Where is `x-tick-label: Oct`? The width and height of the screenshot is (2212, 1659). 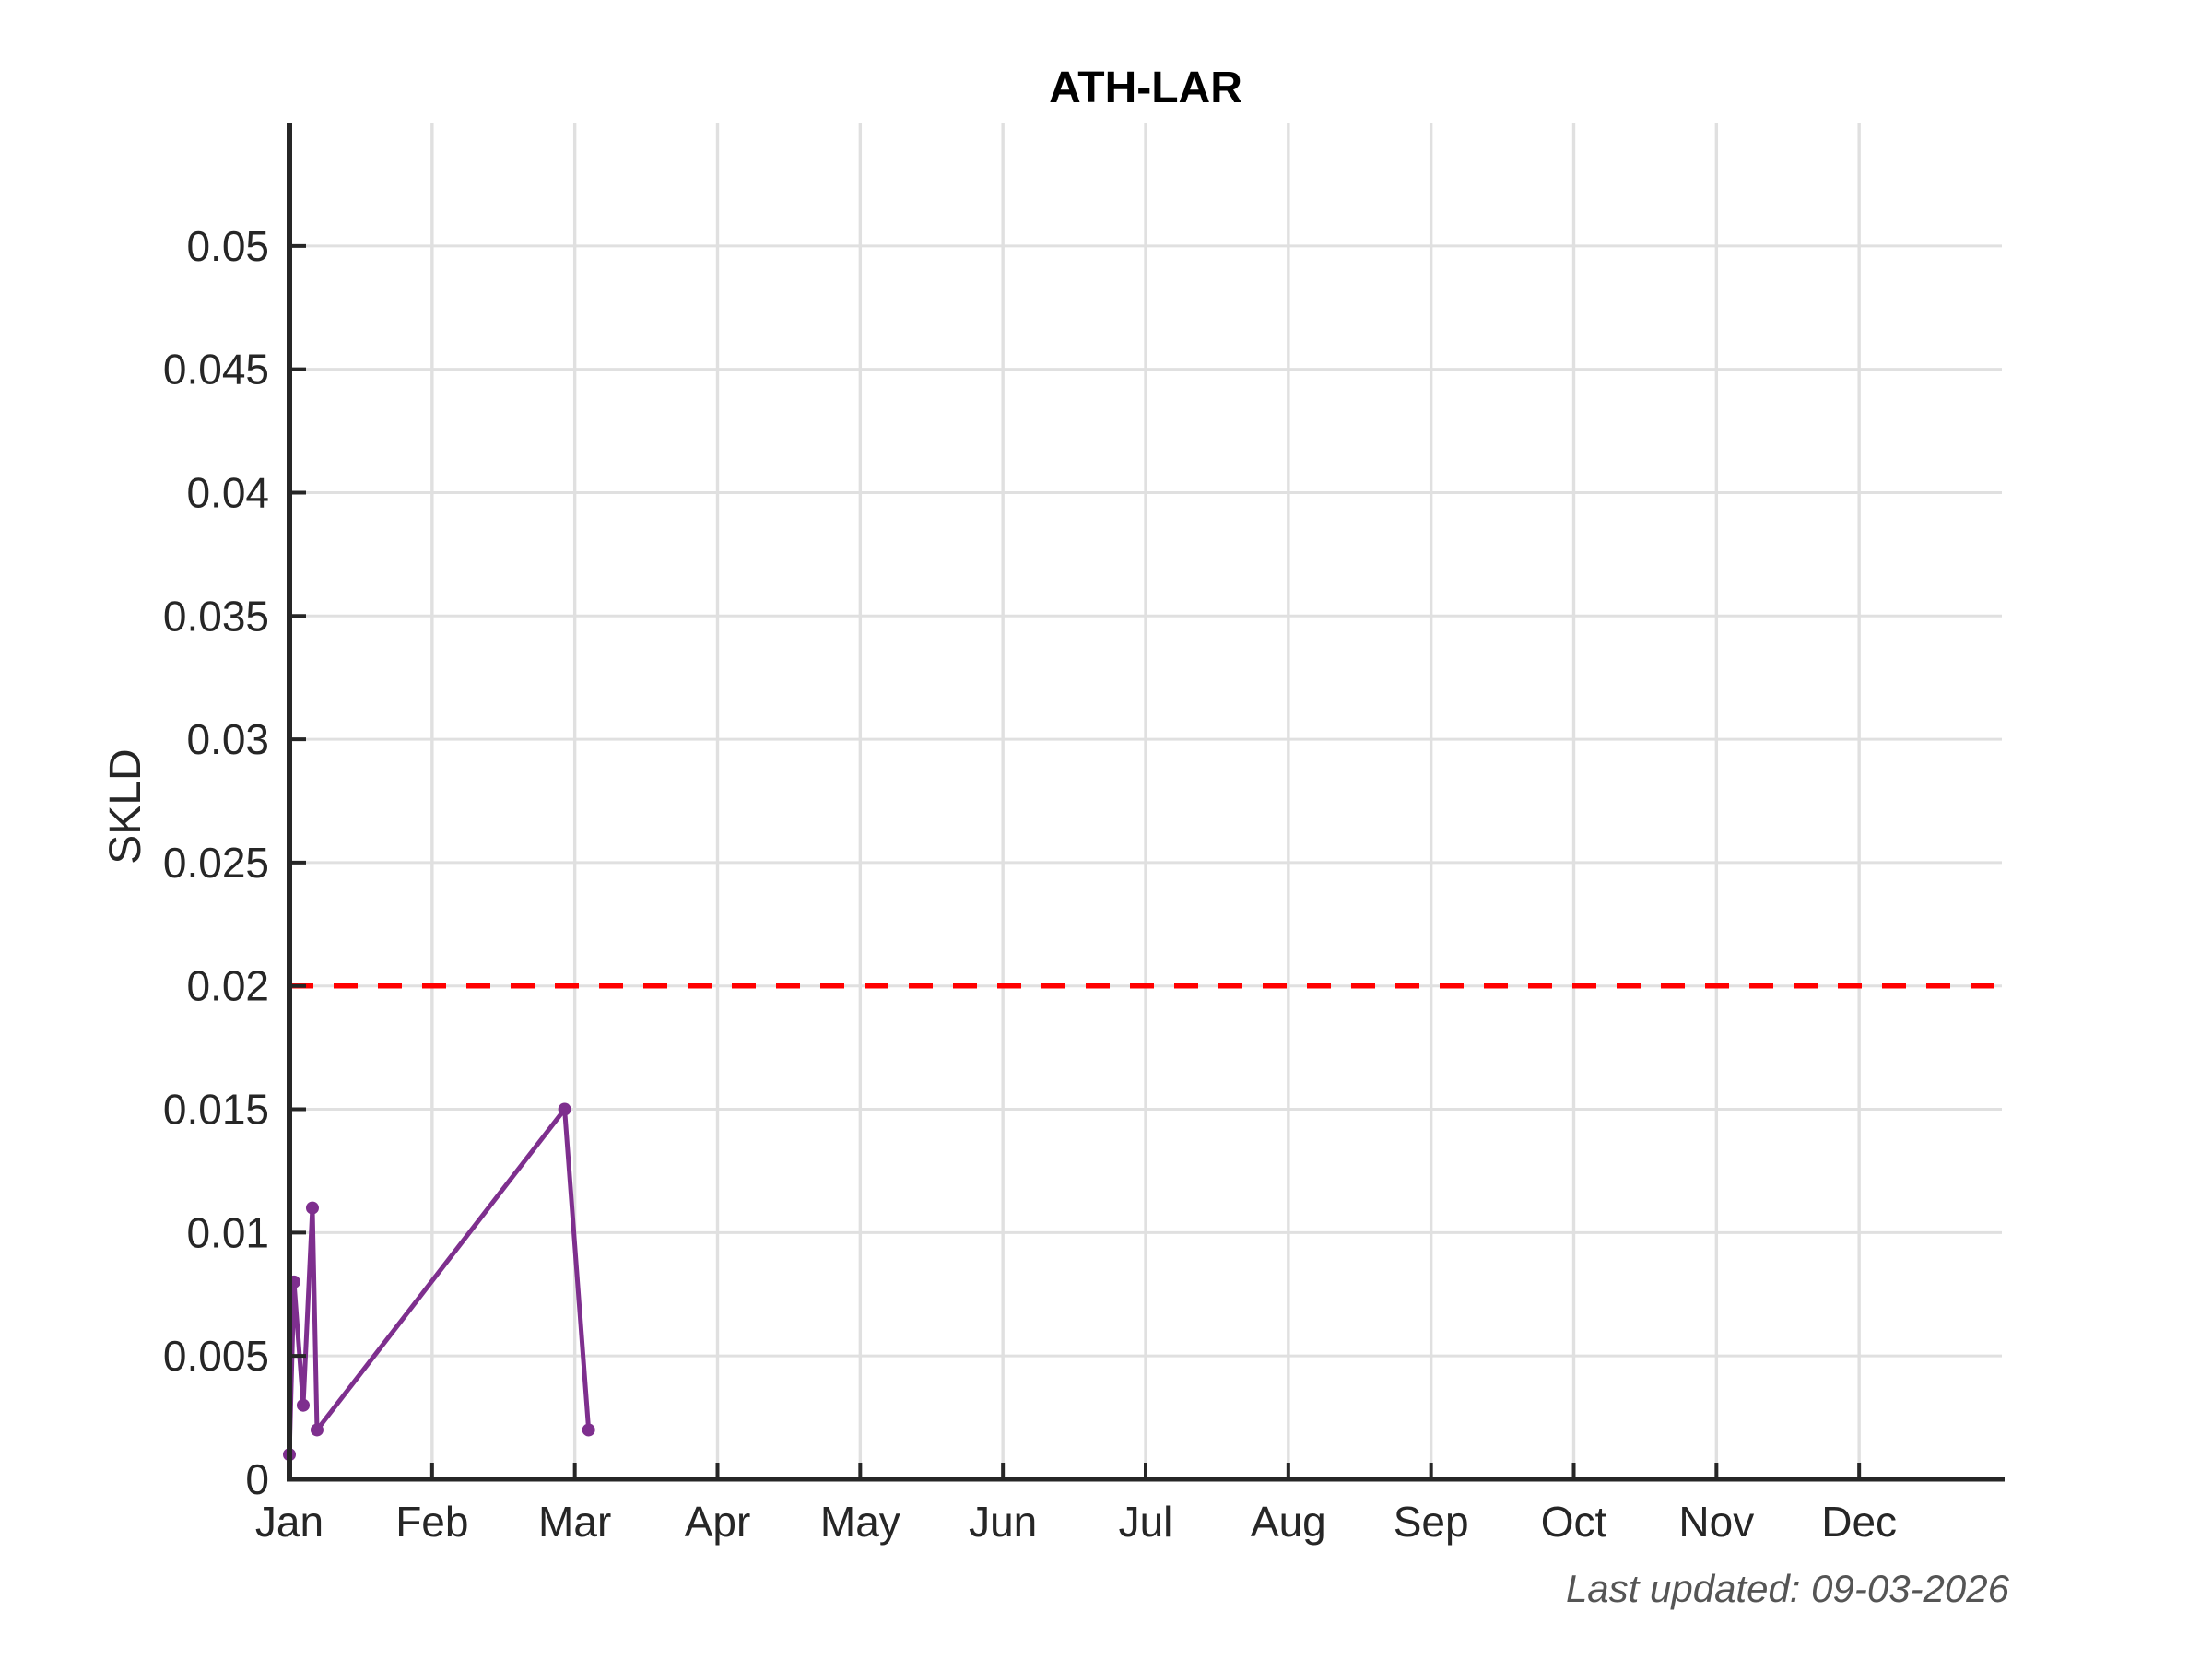 x-tick-label: Oct is located at coordinates (1574, 1522).